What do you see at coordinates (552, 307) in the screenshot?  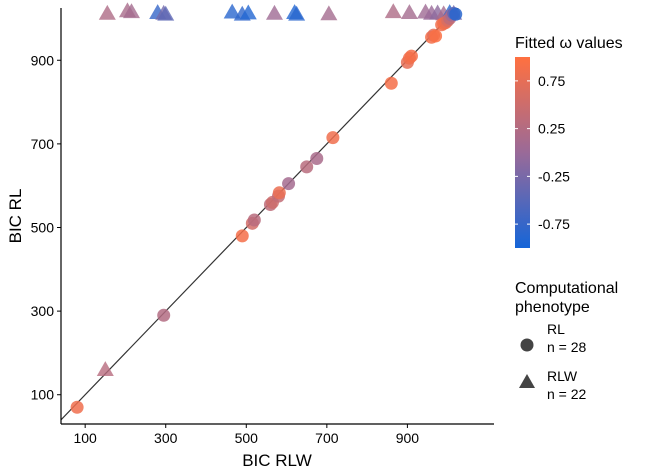 I see `shape-legend-title-line2: phenotype` at bounding box center [552, 307].